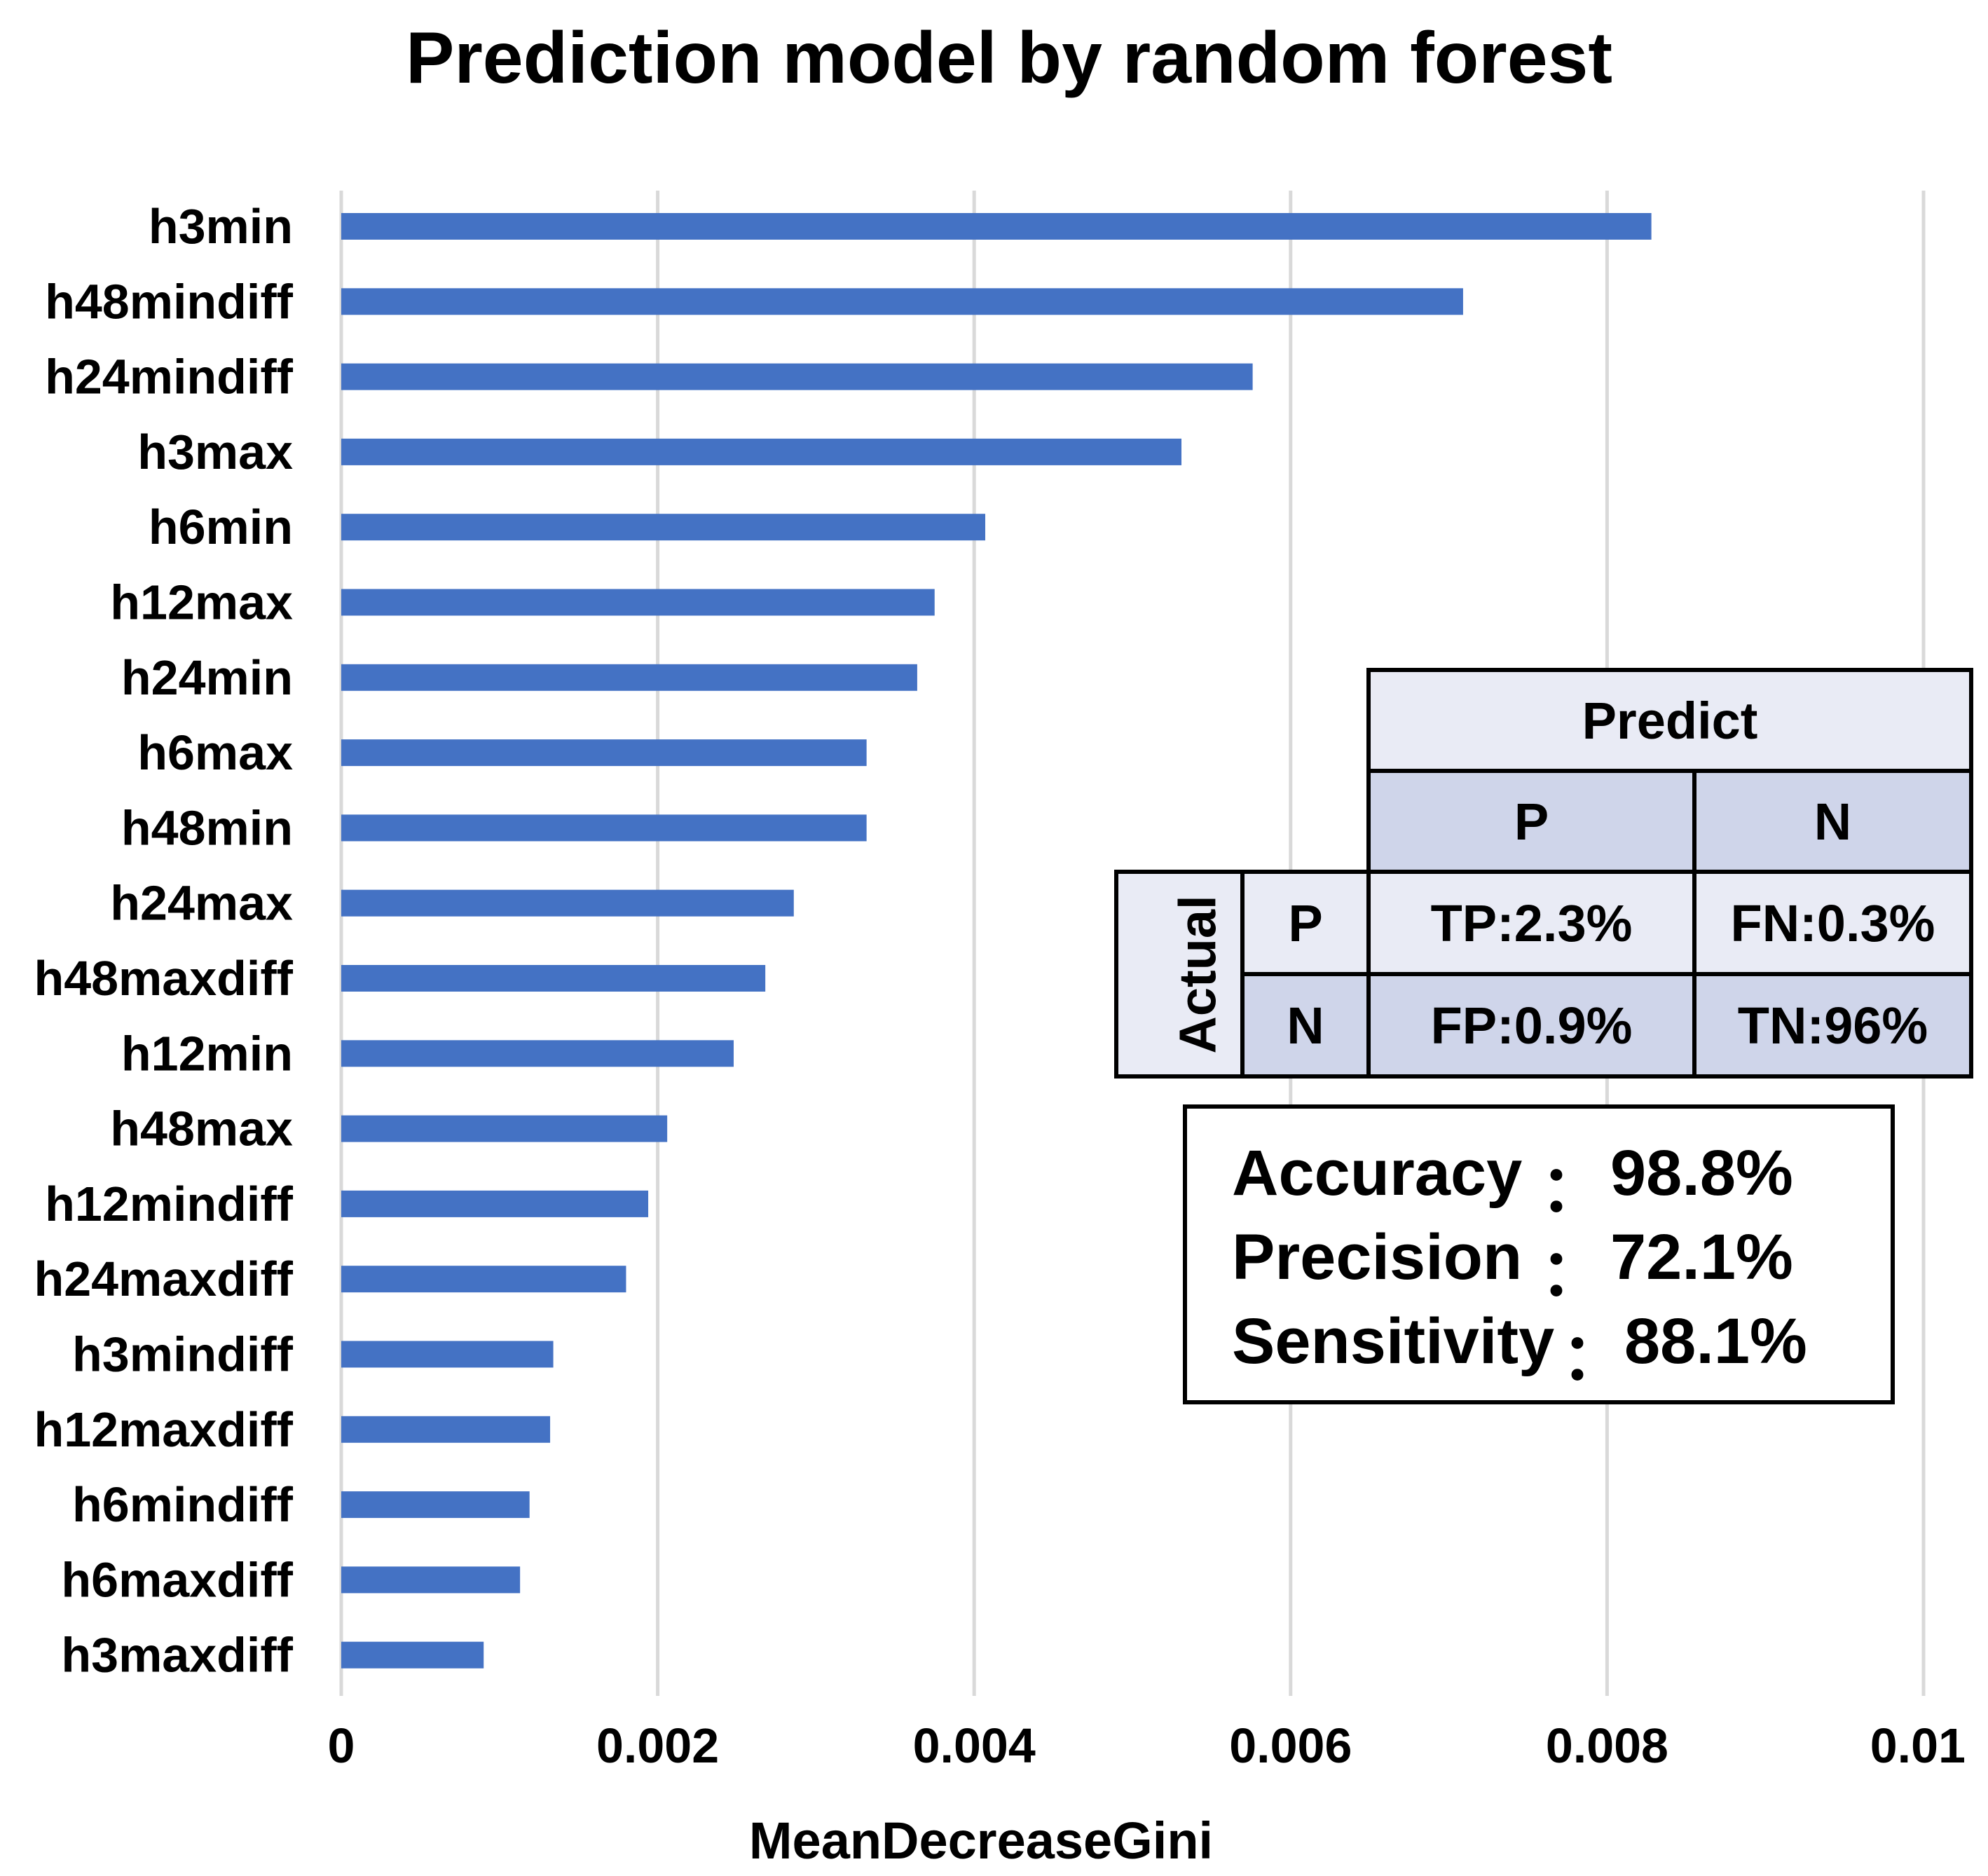  What do you see at coordinates (902, 301) in the screenshot?
I see `bar-h48mindiff` at bounding box center [902, 301].